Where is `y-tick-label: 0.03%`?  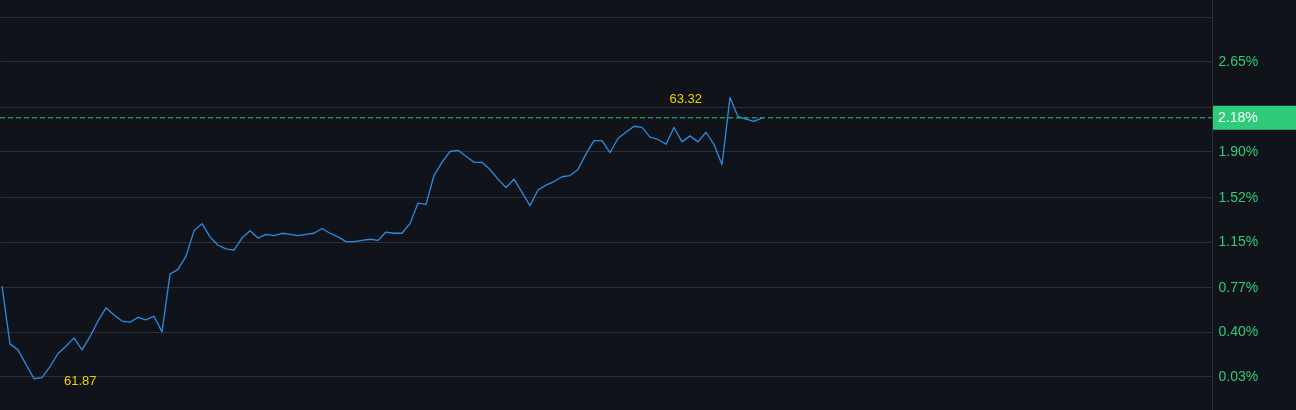 y-tick-label: 0.03% is located at coordinates (1238, 375).